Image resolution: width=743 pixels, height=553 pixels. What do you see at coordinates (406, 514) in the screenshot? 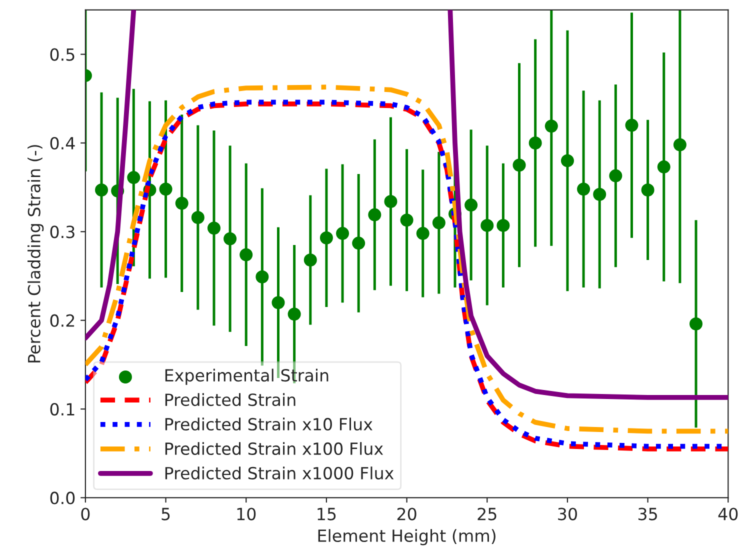
I see `x-tick-label: 20` at bounding box center [406, 514].